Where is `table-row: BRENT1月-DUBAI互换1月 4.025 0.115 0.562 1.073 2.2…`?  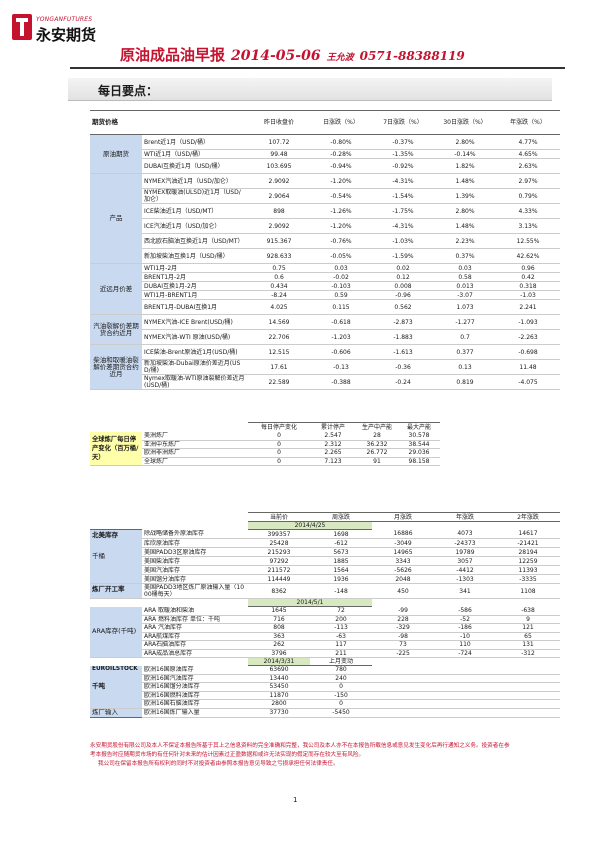
table-row: BRENT1月-DUBAI互换1月 4.025 0.115 0.562 1.073 2.2… is located at coordinates (325, 307).